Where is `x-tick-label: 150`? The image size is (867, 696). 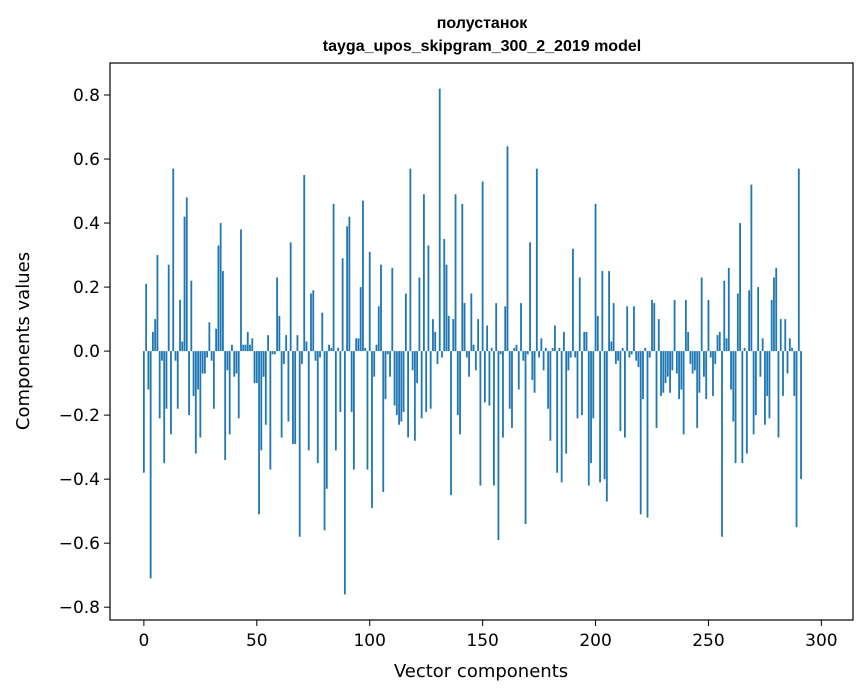
x-tick-label: 150 is located at coordinates (482, 641).